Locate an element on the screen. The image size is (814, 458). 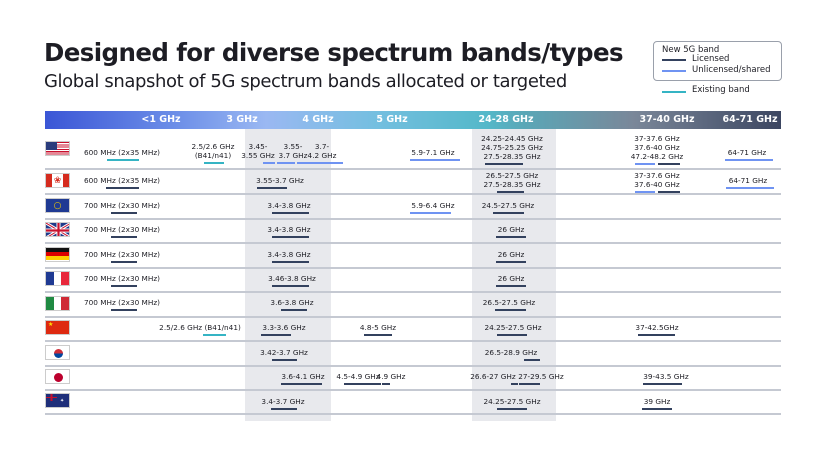
band-label: 3.42-3.7 GHz is located at coordinates (284, 352).